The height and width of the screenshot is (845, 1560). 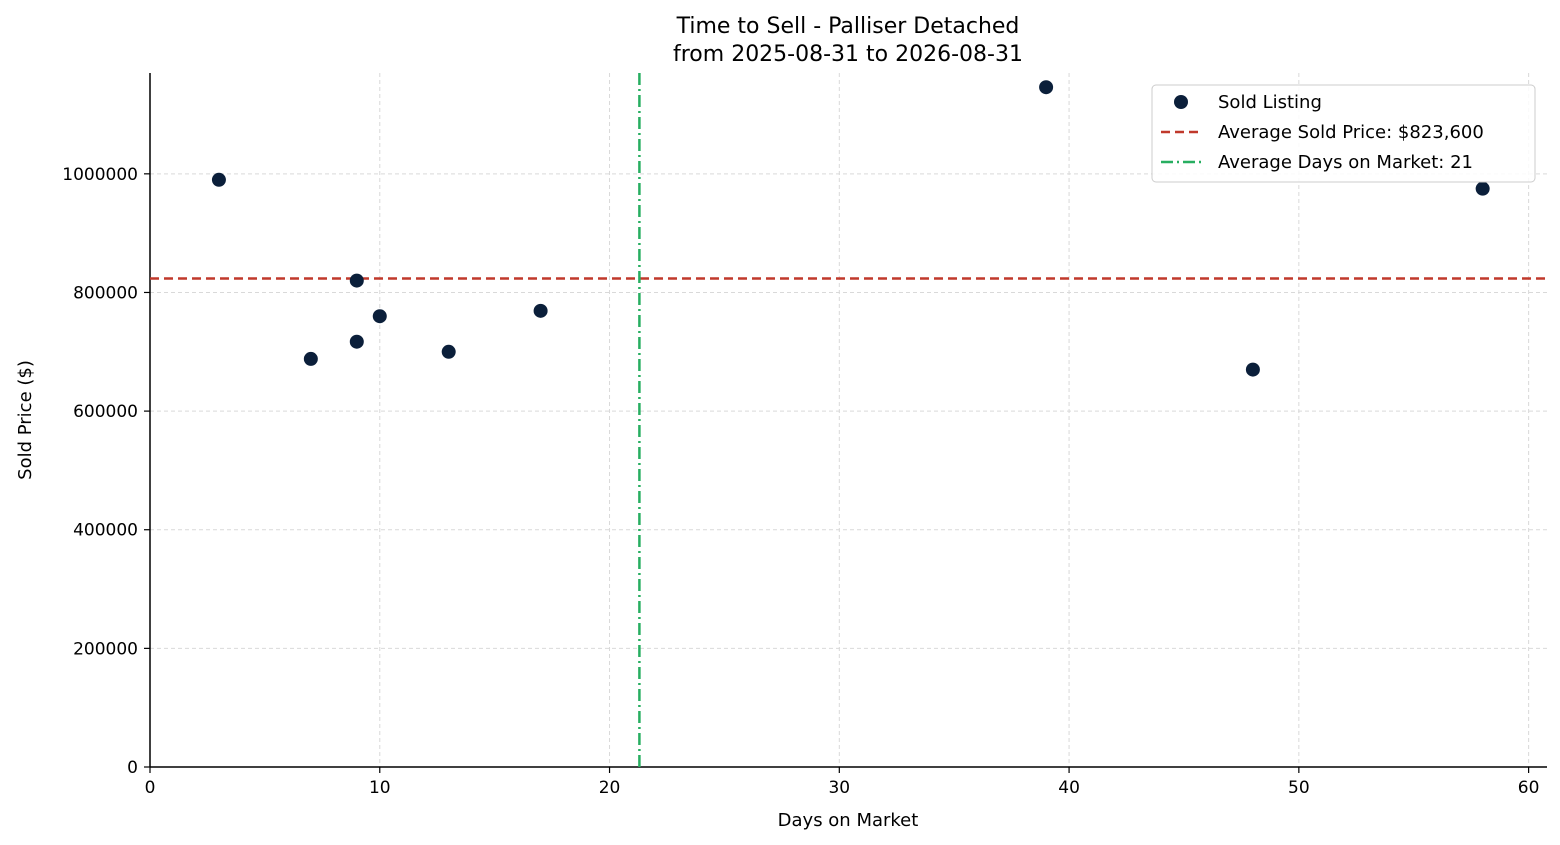 What do you see at coordinates (150, 788) in the screenshot?
I see `x-tick-label: 0` at bounding box center [150, 788].